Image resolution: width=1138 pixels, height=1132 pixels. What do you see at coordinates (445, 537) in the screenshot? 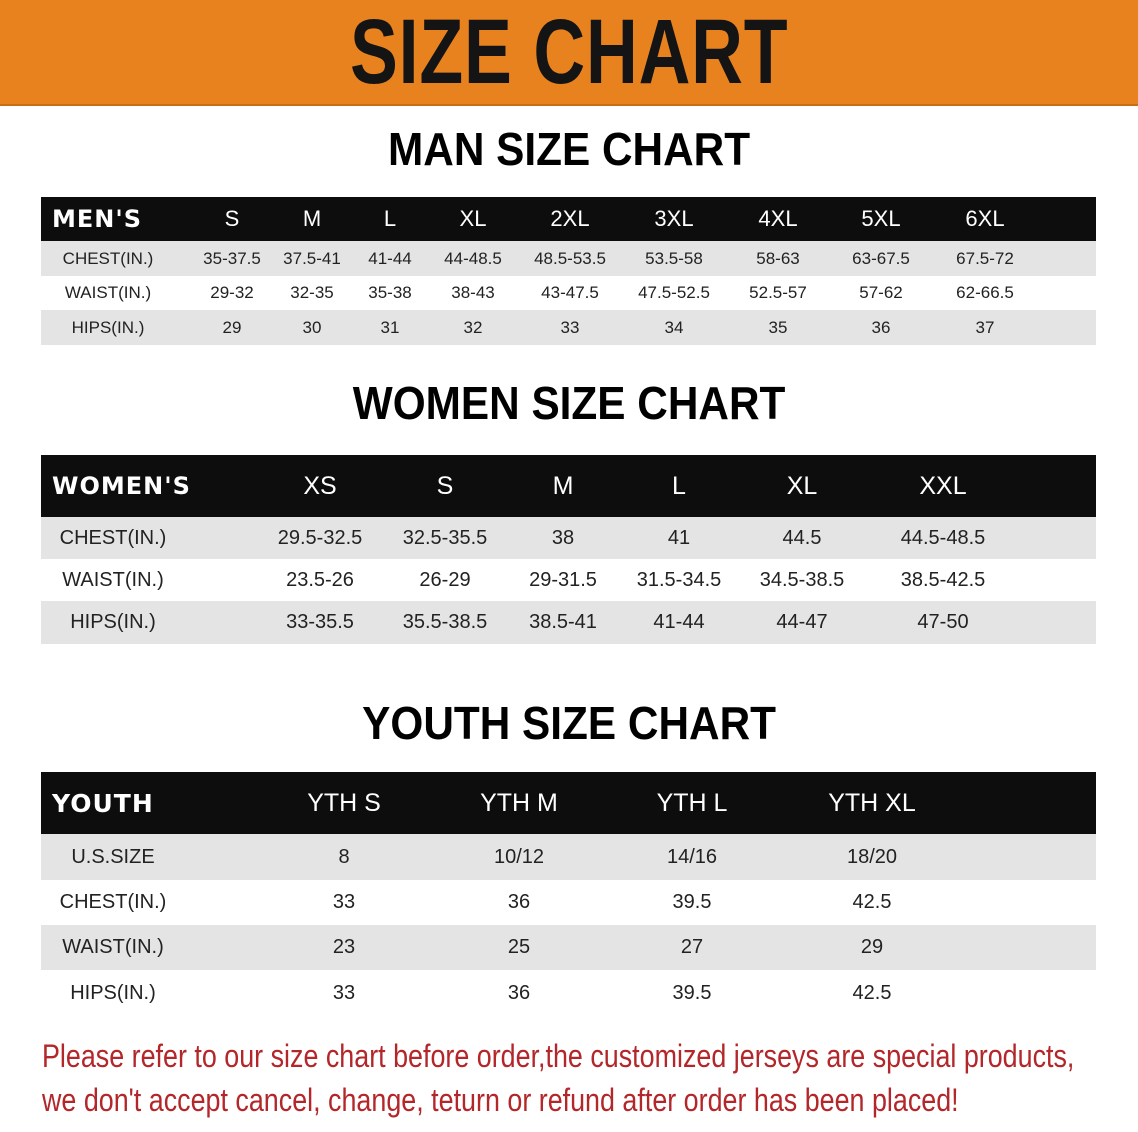
I see `table-cell: 32.5-35.5` at bounding box center [445, 537].